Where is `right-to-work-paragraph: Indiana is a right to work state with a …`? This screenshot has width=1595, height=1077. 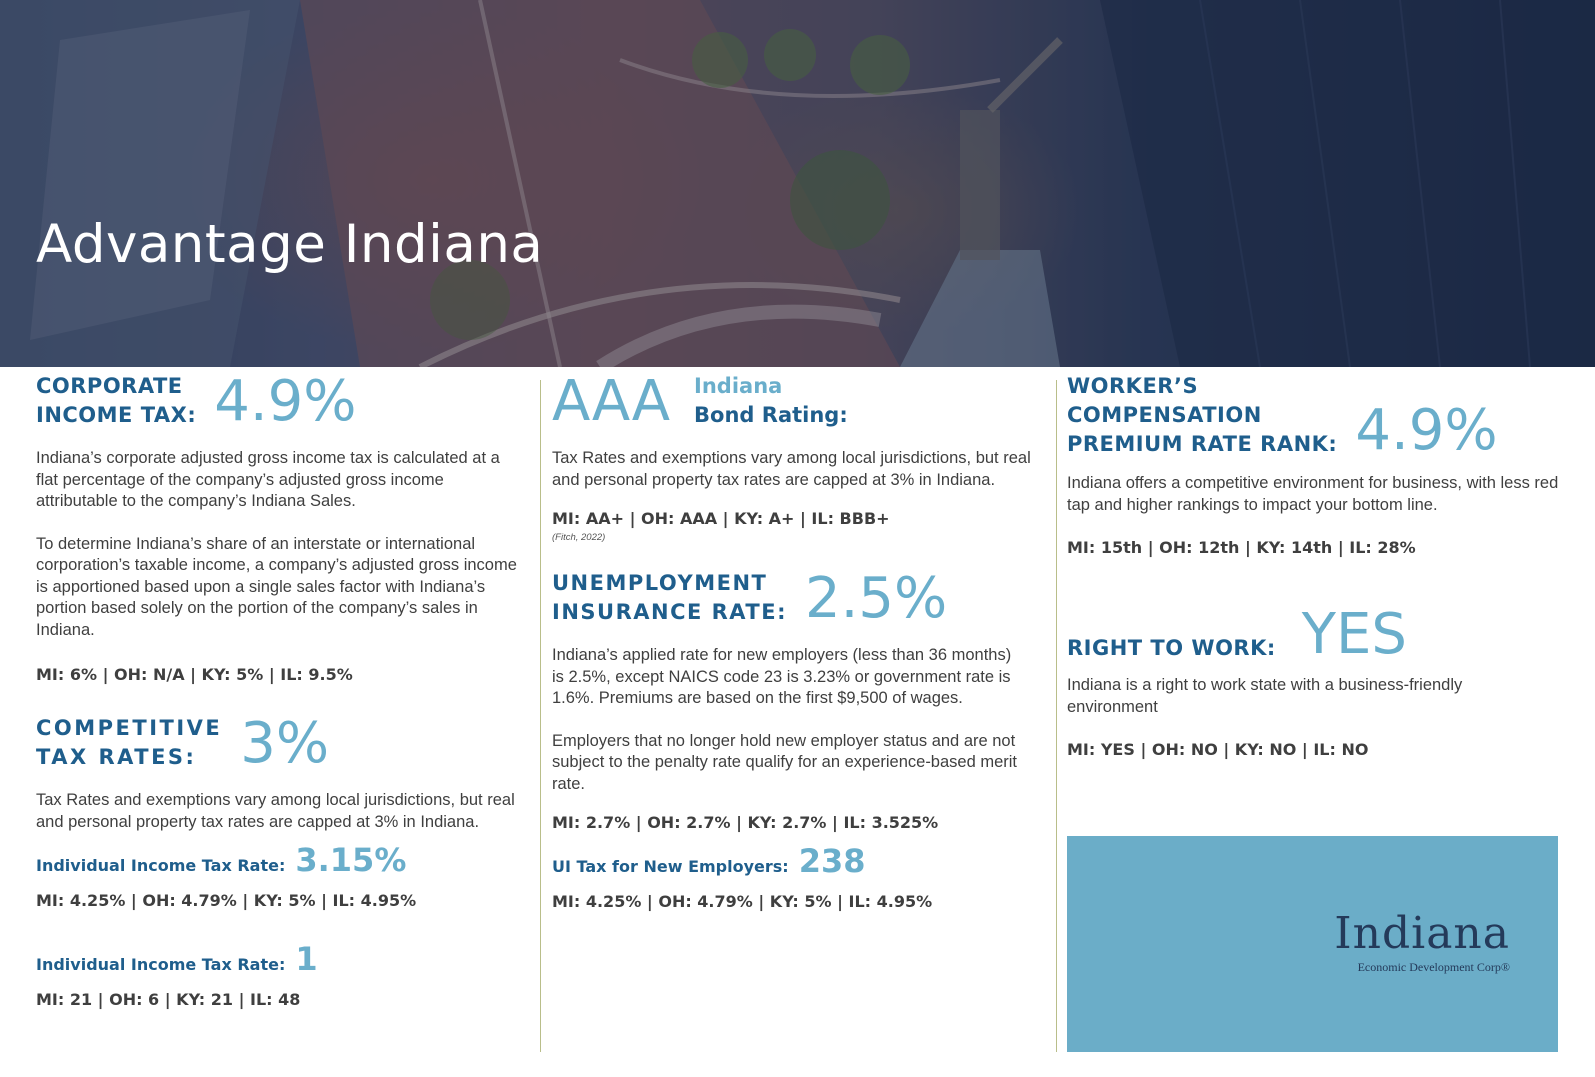
right-to-work-paragraph: Indiana is a right to work state with a … is located at coordinates (1265, 696).